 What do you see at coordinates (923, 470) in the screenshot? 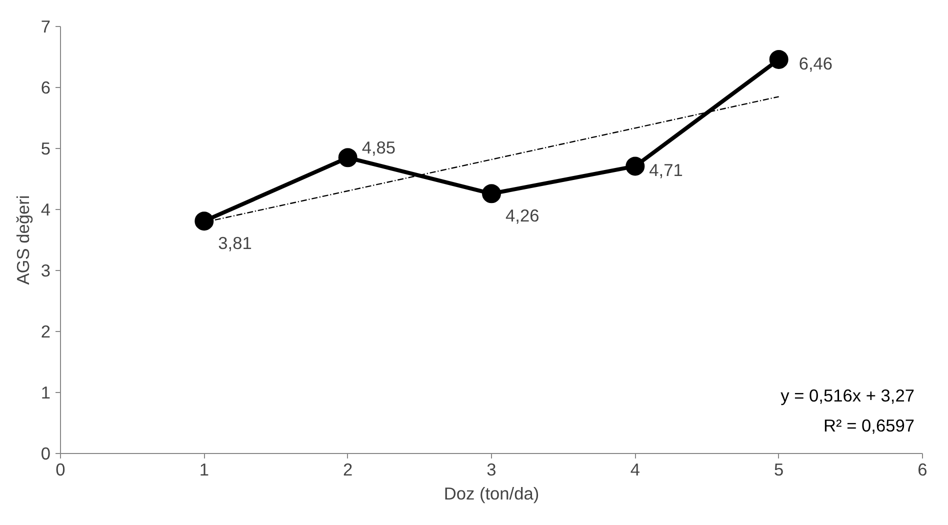
I see `x-tick-label: 6` at bounding box center [923, 470].